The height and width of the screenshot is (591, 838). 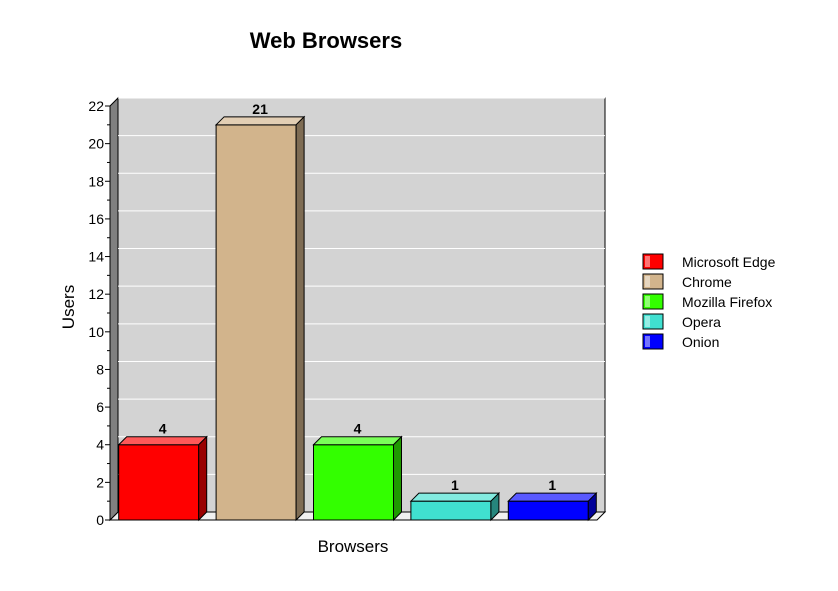 What do you see at coordinates (96, 219) in the screenshot?
I see `y-tick-label: 16` at bounding box center [96, 219].